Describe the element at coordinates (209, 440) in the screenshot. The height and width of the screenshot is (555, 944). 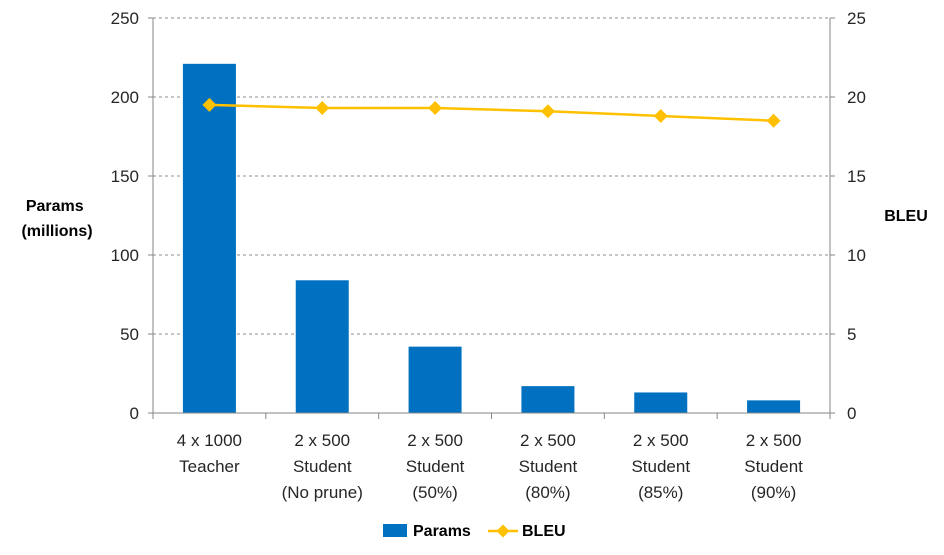
I see `category-label-line: 4 x 1000` at that location.